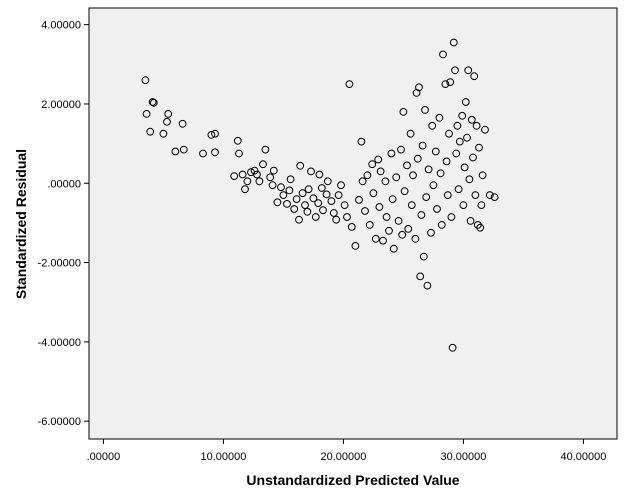 The width and height of the screenshot is (626, 501). I want to click on x-tick-label: 20.00000, so click(343, 457).